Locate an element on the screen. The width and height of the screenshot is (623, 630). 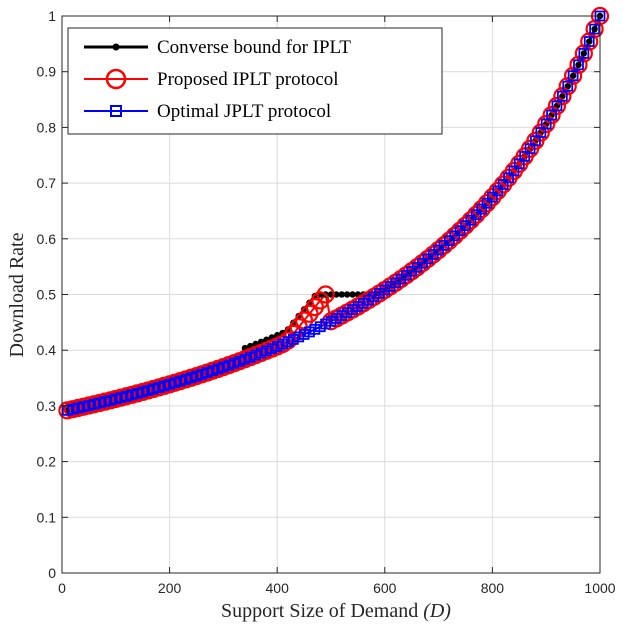
x-tick-label: 1000 is located at coordinates (599, 588).